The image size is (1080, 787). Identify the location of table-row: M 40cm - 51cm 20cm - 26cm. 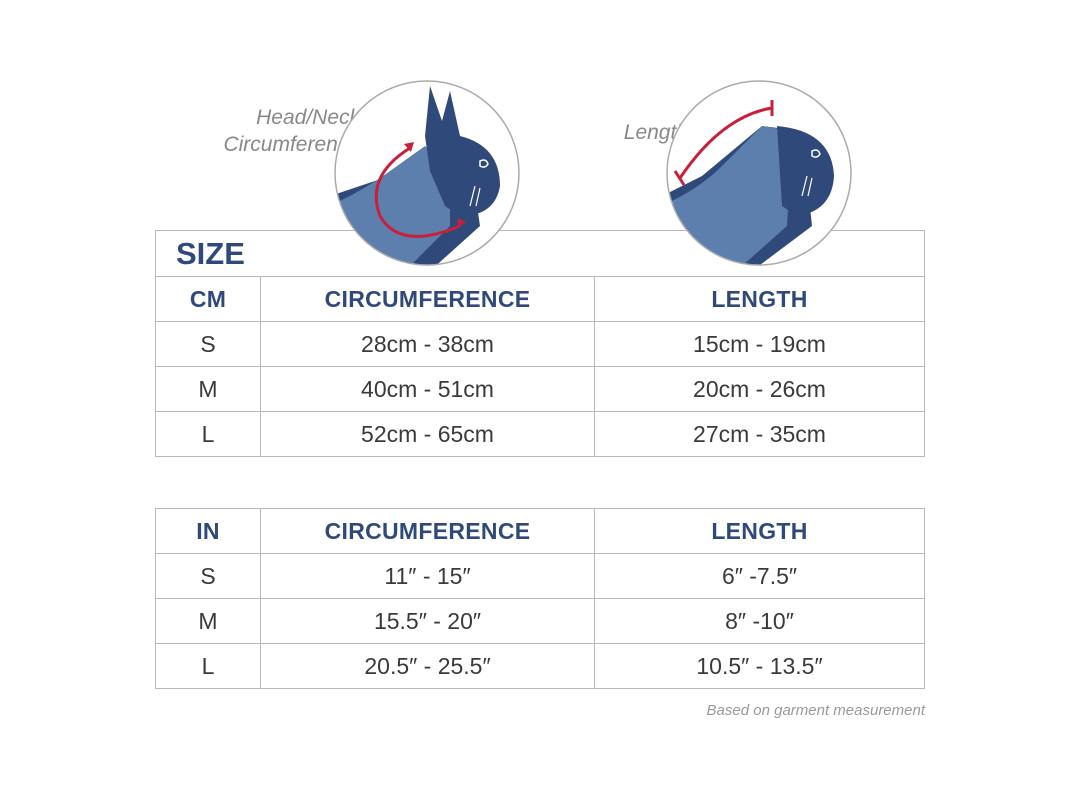
(540, 389).